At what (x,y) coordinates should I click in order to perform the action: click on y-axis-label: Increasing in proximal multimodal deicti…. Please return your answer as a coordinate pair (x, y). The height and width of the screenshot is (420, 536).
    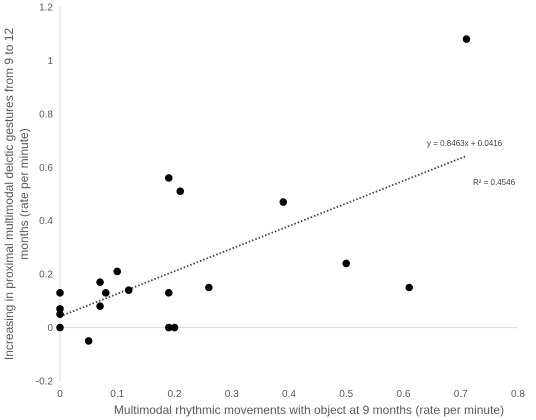
    Looking at the image, I should click on (16, 194).